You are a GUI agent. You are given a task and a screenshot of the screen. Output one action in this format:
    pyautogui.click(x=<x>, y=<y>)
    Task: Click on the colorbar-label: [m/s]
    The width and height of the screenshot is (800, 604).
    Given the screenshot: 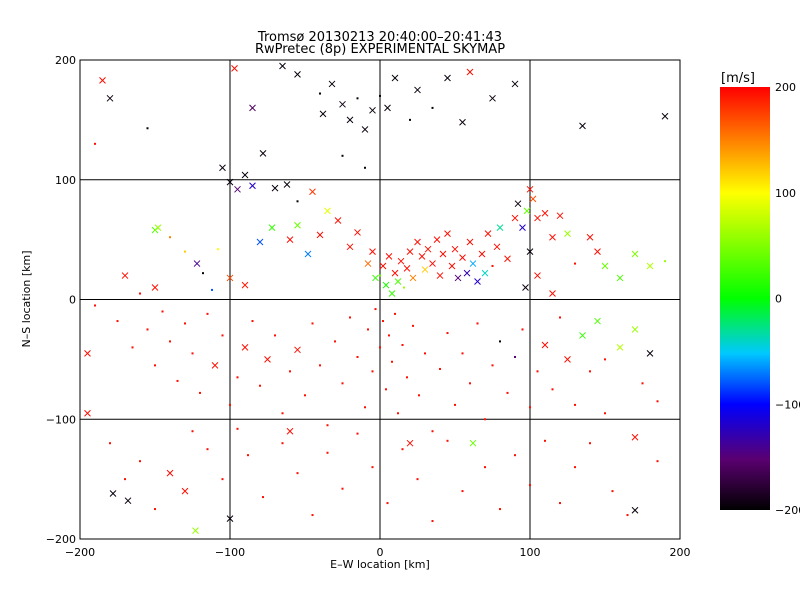 What is the action you would take?
    pyautogui.click(x=738, y=78)
    